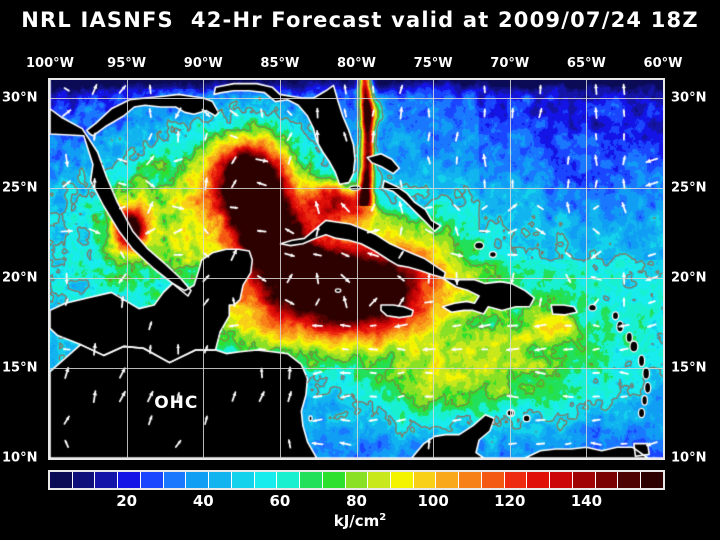 The image size is (720, 540). Describe the element at coordinates (689, 278) in the screenshot. I see `lat-tick-label-right: 20°N` at that location.